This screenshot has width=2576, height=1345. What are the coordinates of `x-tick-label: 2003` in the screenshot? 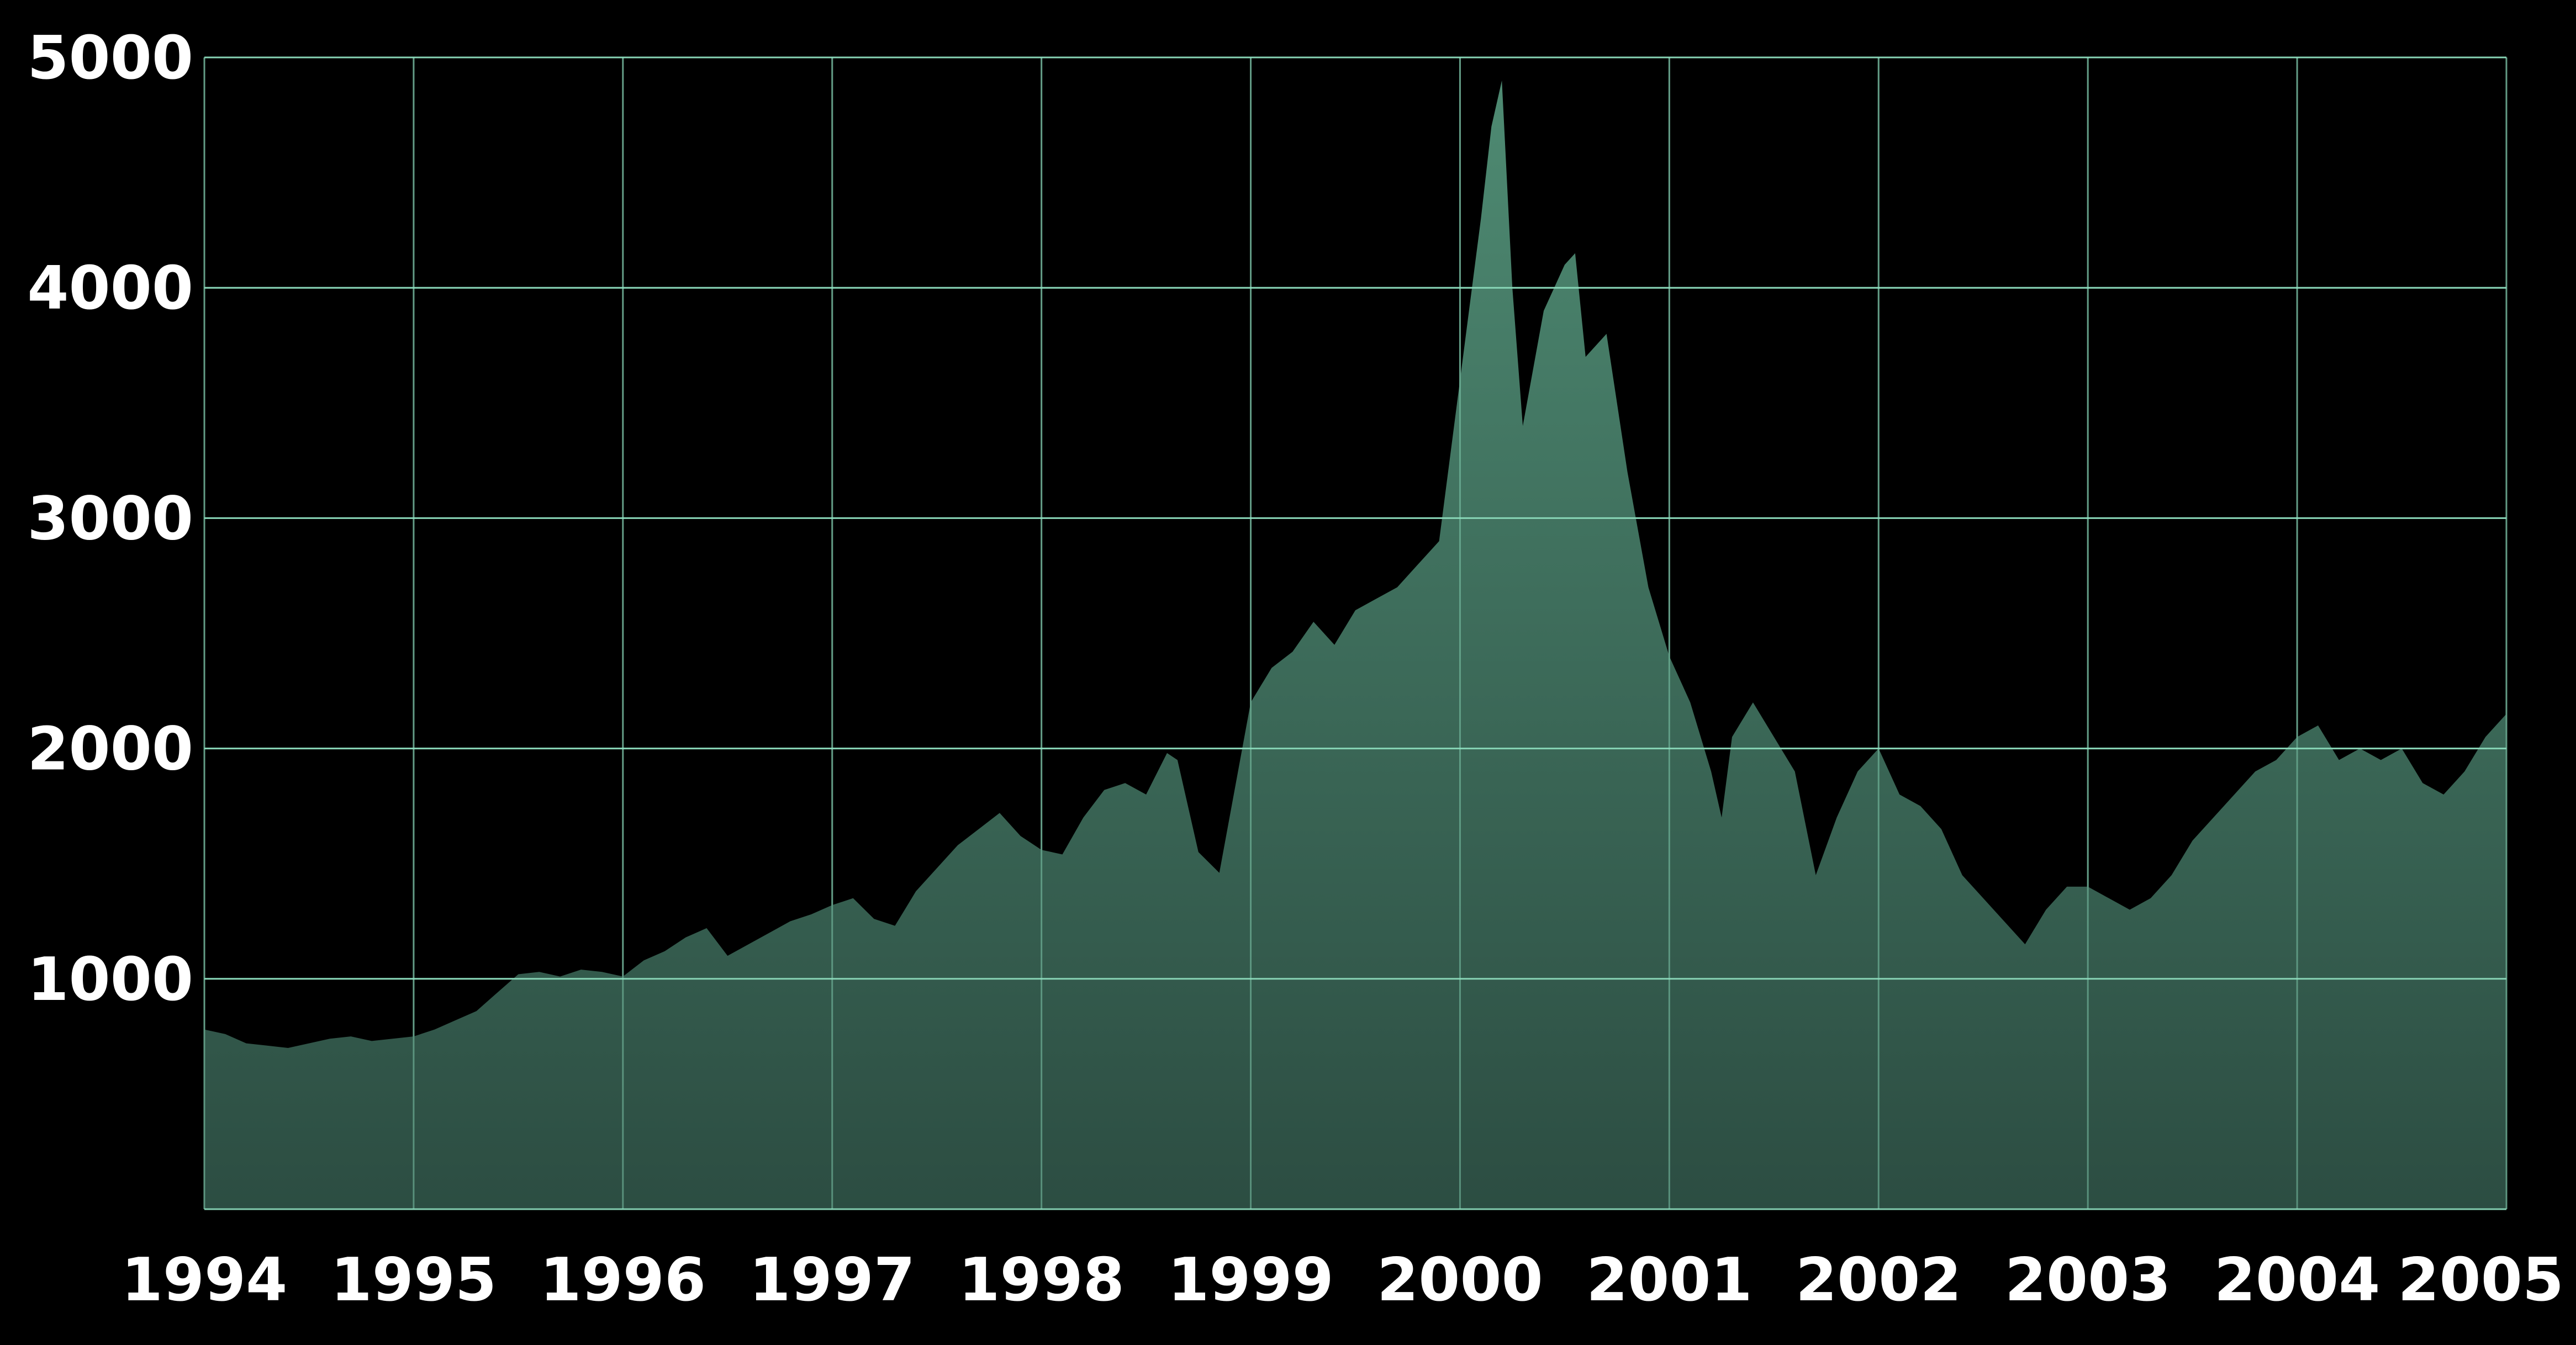 It's located at (2088, 1280).